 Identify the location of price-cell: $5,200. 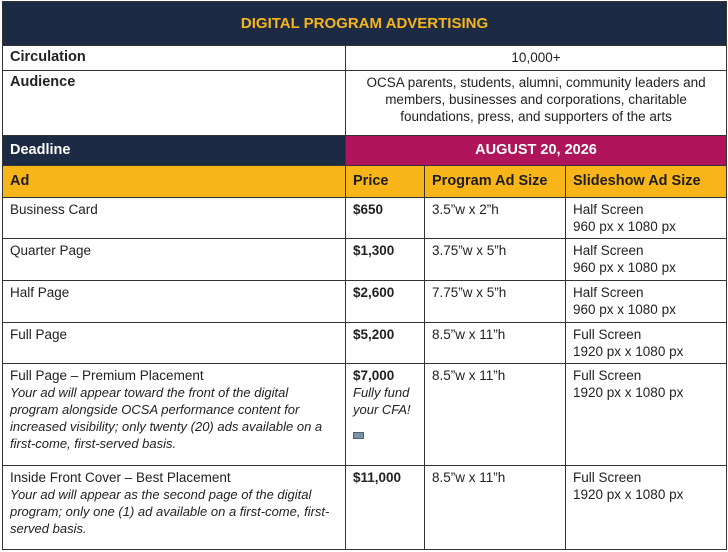
(385, 343).